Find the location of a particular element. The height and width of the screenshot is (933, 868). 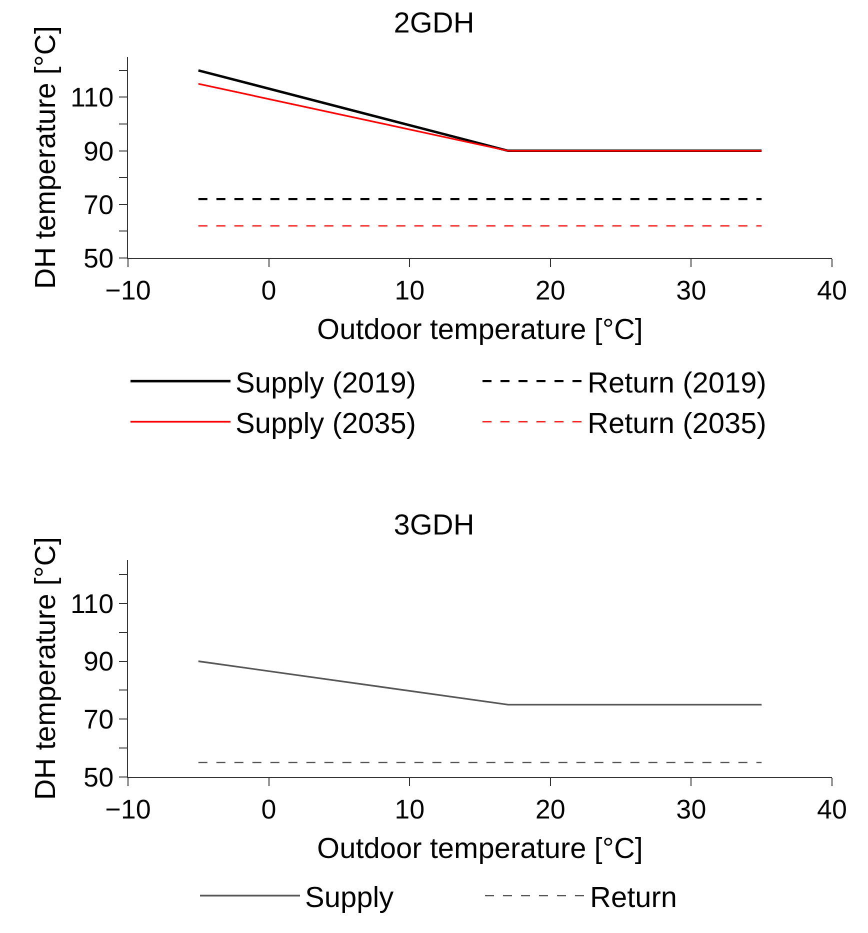

legend-label: Return (2019) is located at coordinates (677, 383).